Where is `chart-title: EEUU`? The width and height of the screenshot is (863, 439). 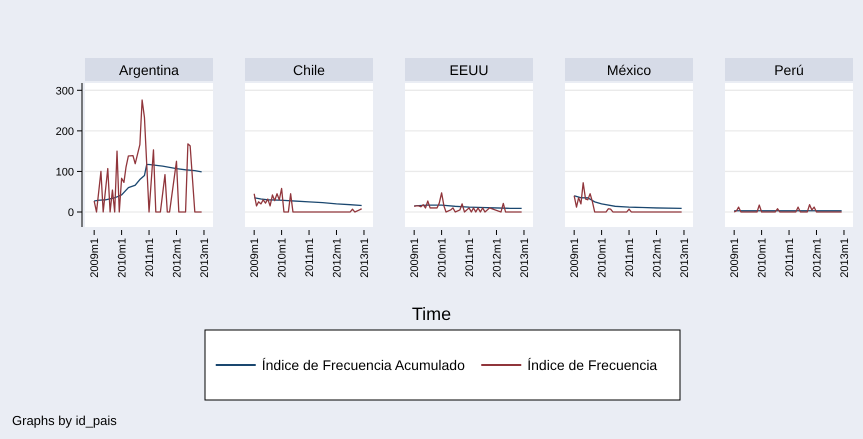
chart-title: EEUU is located at coordinates (469, 70).